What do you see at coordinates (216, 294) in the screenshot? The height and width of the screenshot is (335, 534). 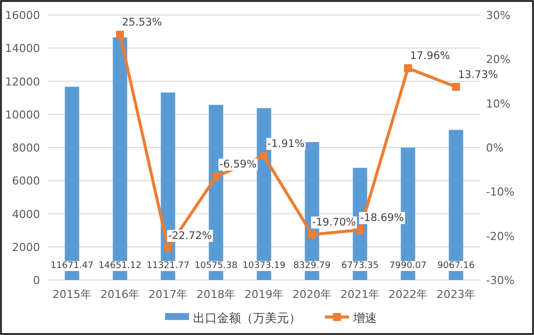 I see `x-tick-label: 2018年` at bounding box center [216, 294].